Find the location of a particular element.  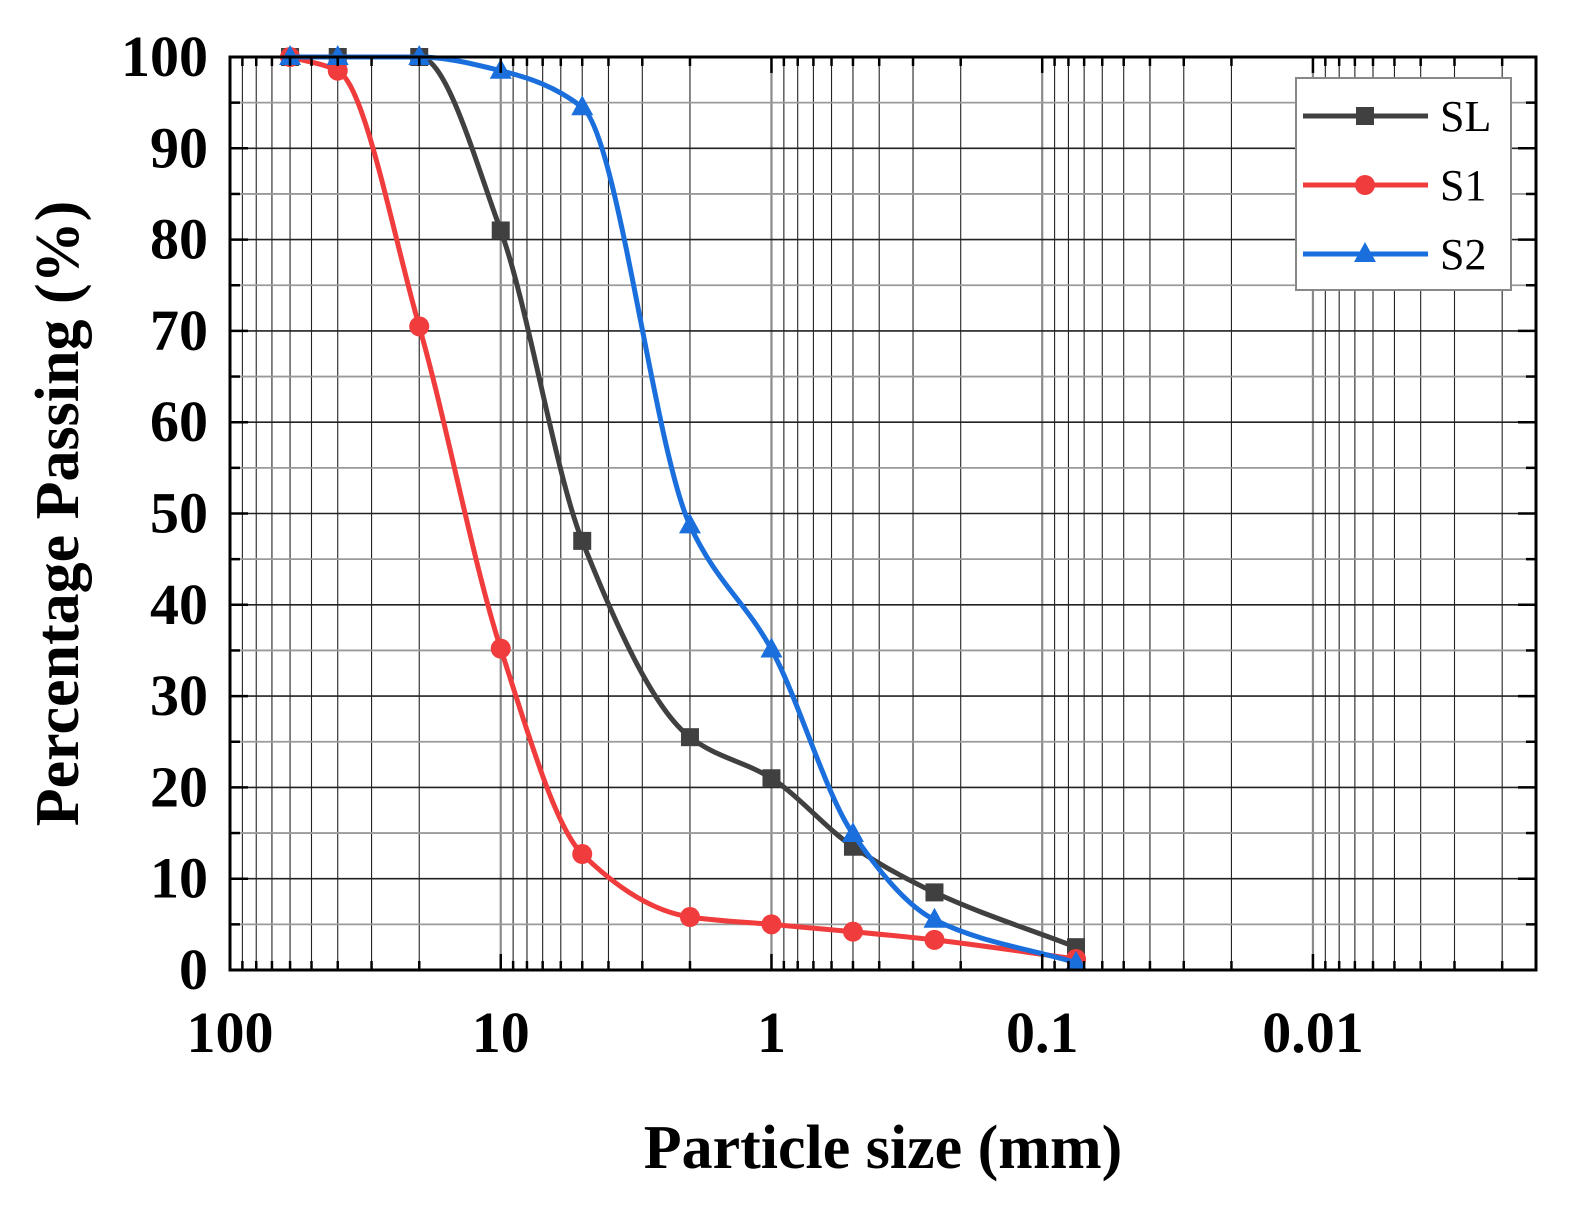

y-axis-title: Percentage Passing (%) is located at coordinates (58, 514).